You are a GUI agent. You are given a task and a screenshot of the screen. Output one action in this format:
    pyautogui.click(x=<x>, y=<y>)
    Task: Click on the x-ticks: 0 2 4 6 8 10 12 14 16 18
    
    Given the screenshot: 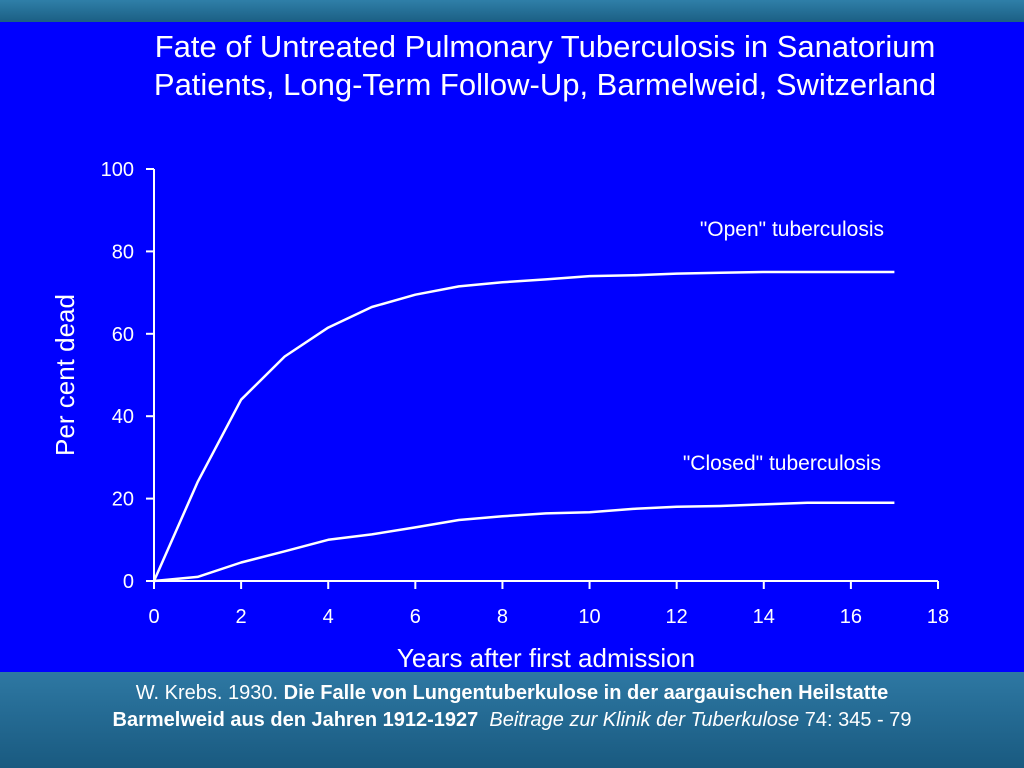 What is the action you would take?
    pyautogui.click(x=548, y=604)
    